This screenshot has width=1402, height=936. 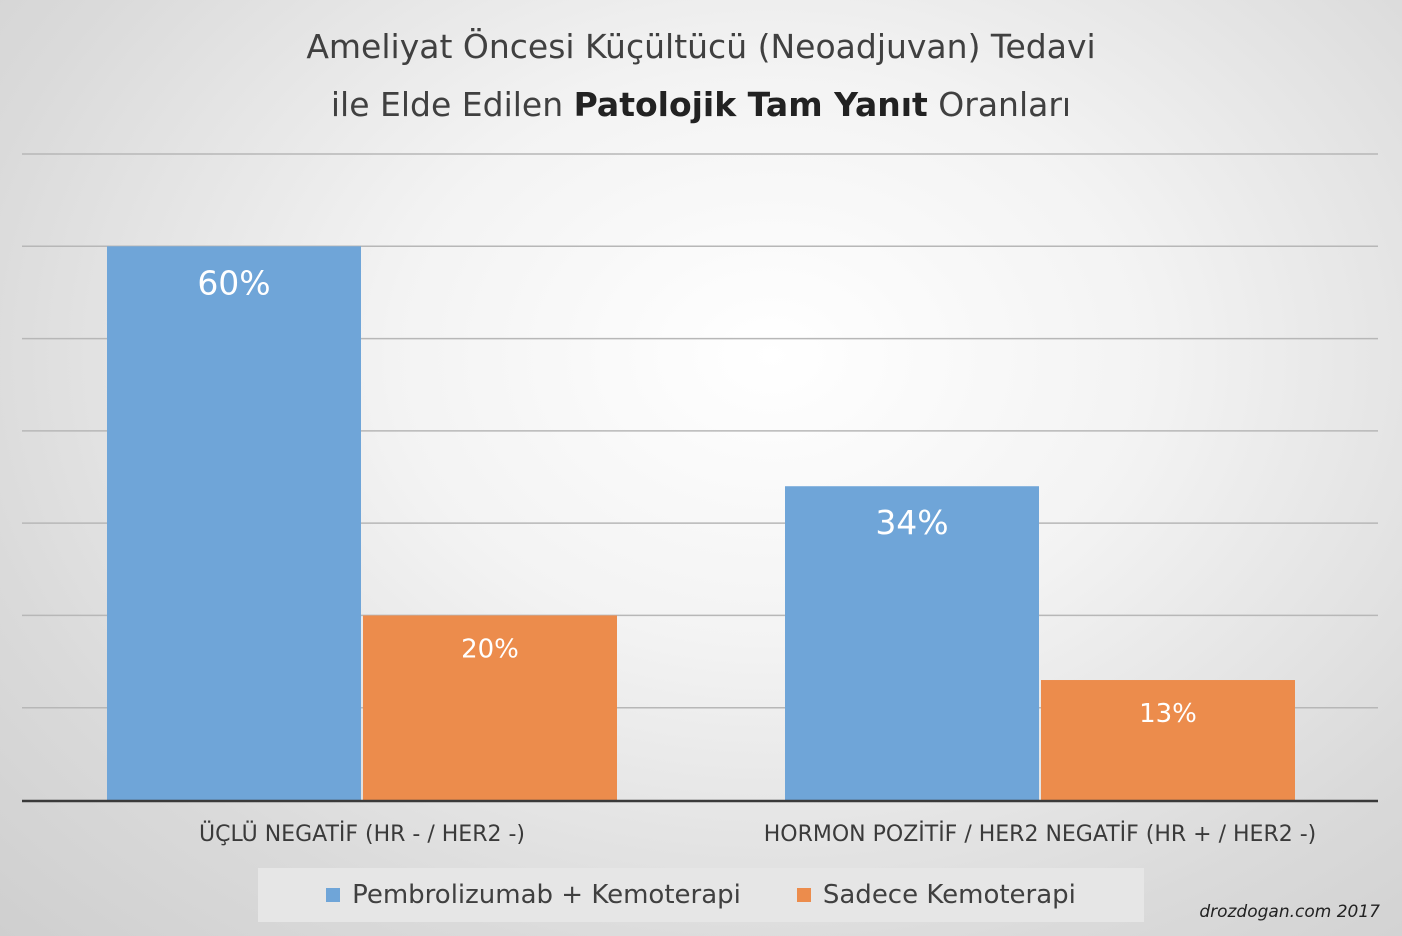 I want to click on category-label-0: ÜÇLÜ NEGATİF (HR - / HER2 -), so click(x=362, y=834).